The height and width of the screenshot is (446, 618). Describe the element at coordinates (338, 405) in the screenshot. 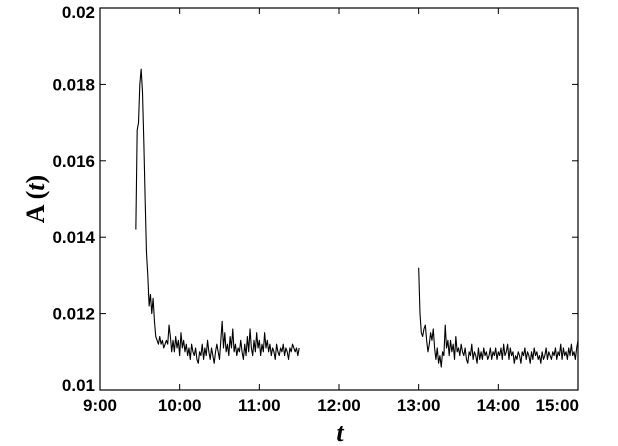

I see `x-tick-label-3: 12:00` at that location.